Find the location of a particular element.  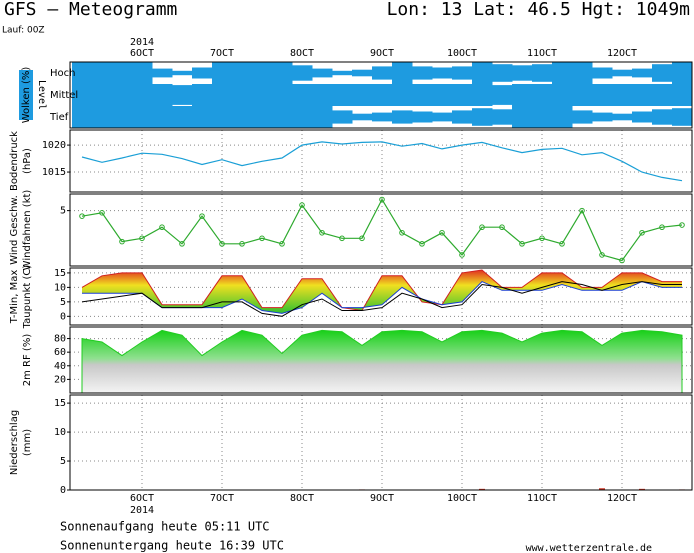

y-tick-label: 1020 is located at coordinates (54, 145).